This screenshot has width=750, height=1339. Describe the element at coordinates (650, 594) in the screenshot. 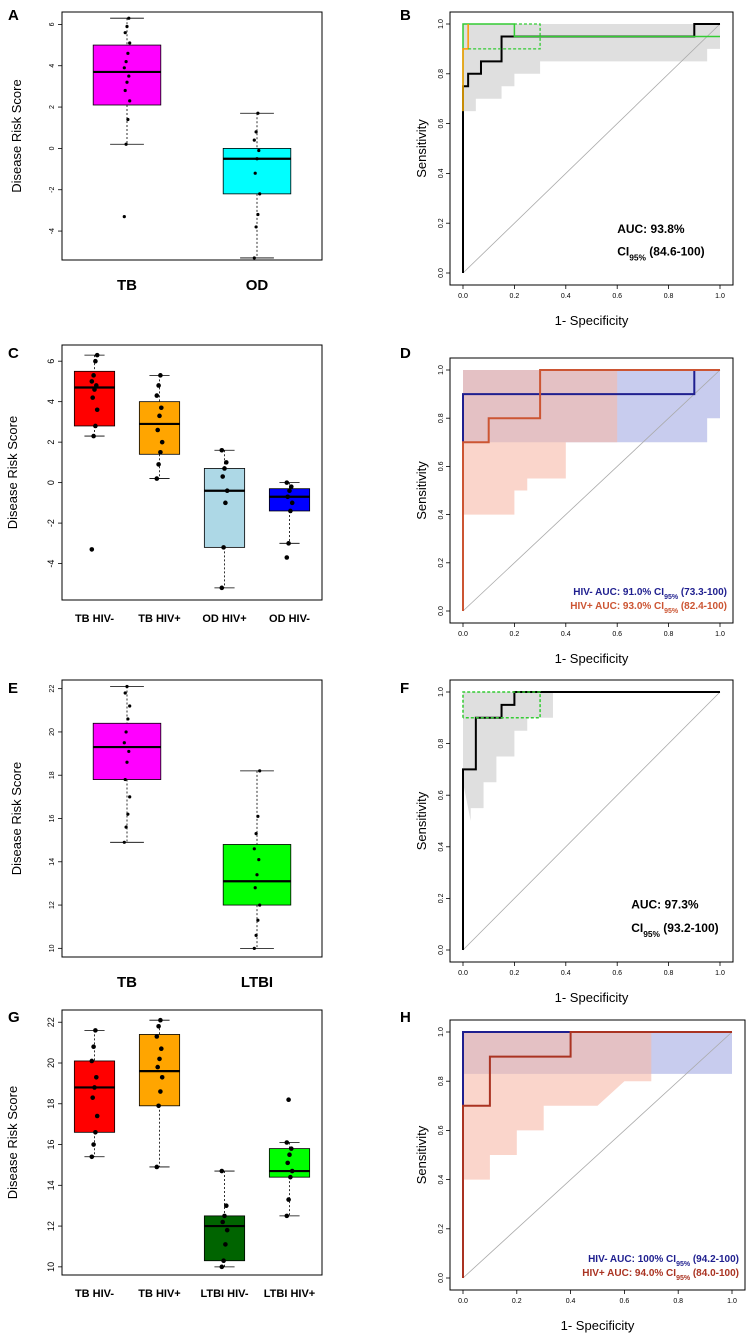

I see `auc-text-hiv-neg: HIV- AUC: 91.0% CI95% (73.3-100)` at that location.